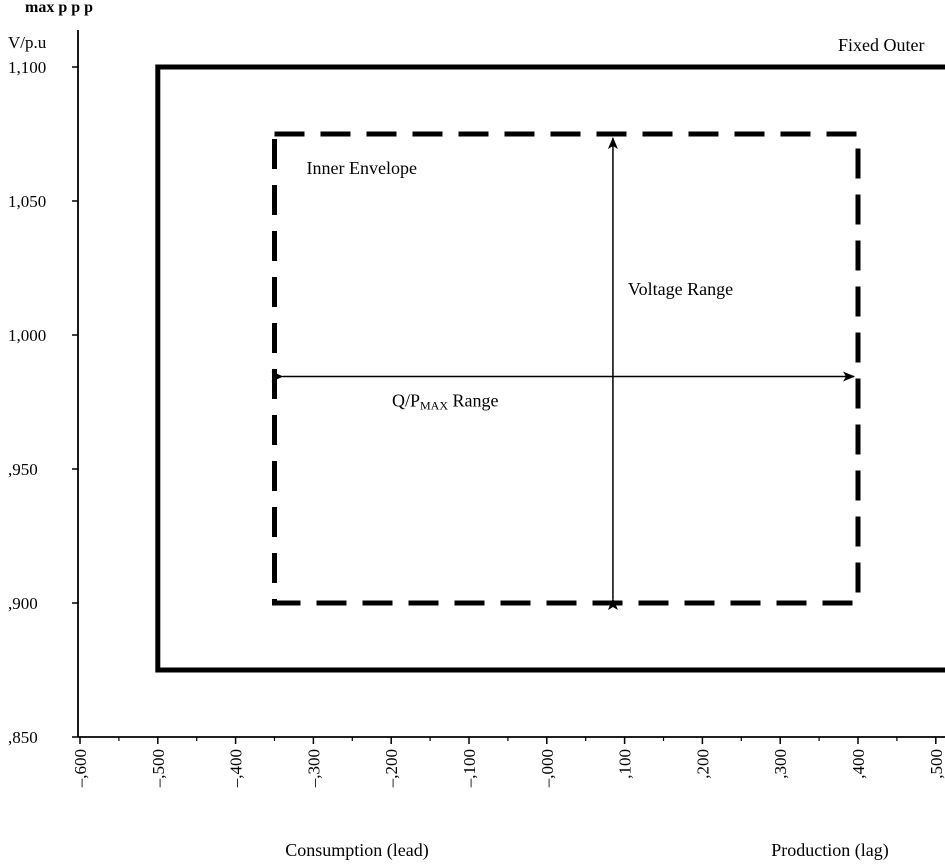  What do you see at coordinates (391, 768) in the screenshot?
I see `x-tick-label: –,200` at bounding box center [391, 768].